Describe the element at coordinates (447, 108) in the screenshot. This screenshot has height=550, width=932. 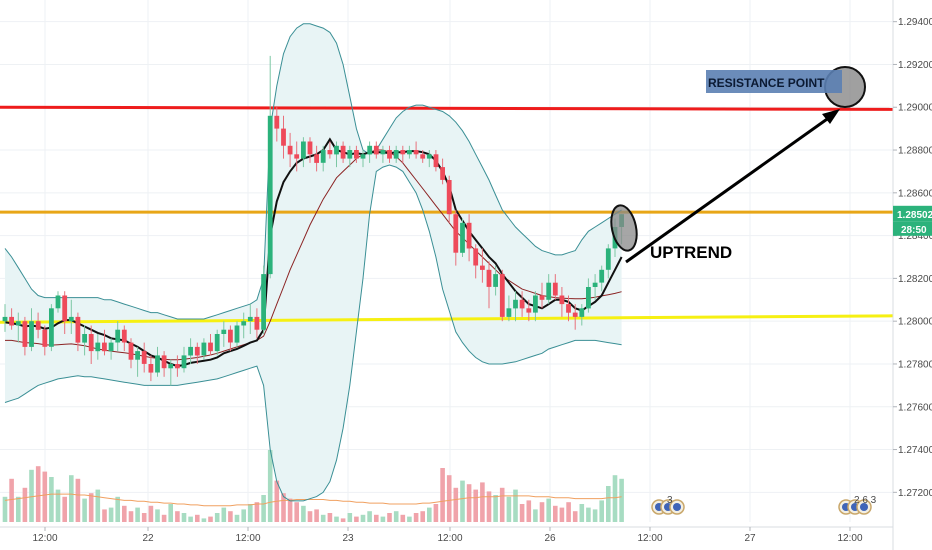
I see `resistance-line` at that location.